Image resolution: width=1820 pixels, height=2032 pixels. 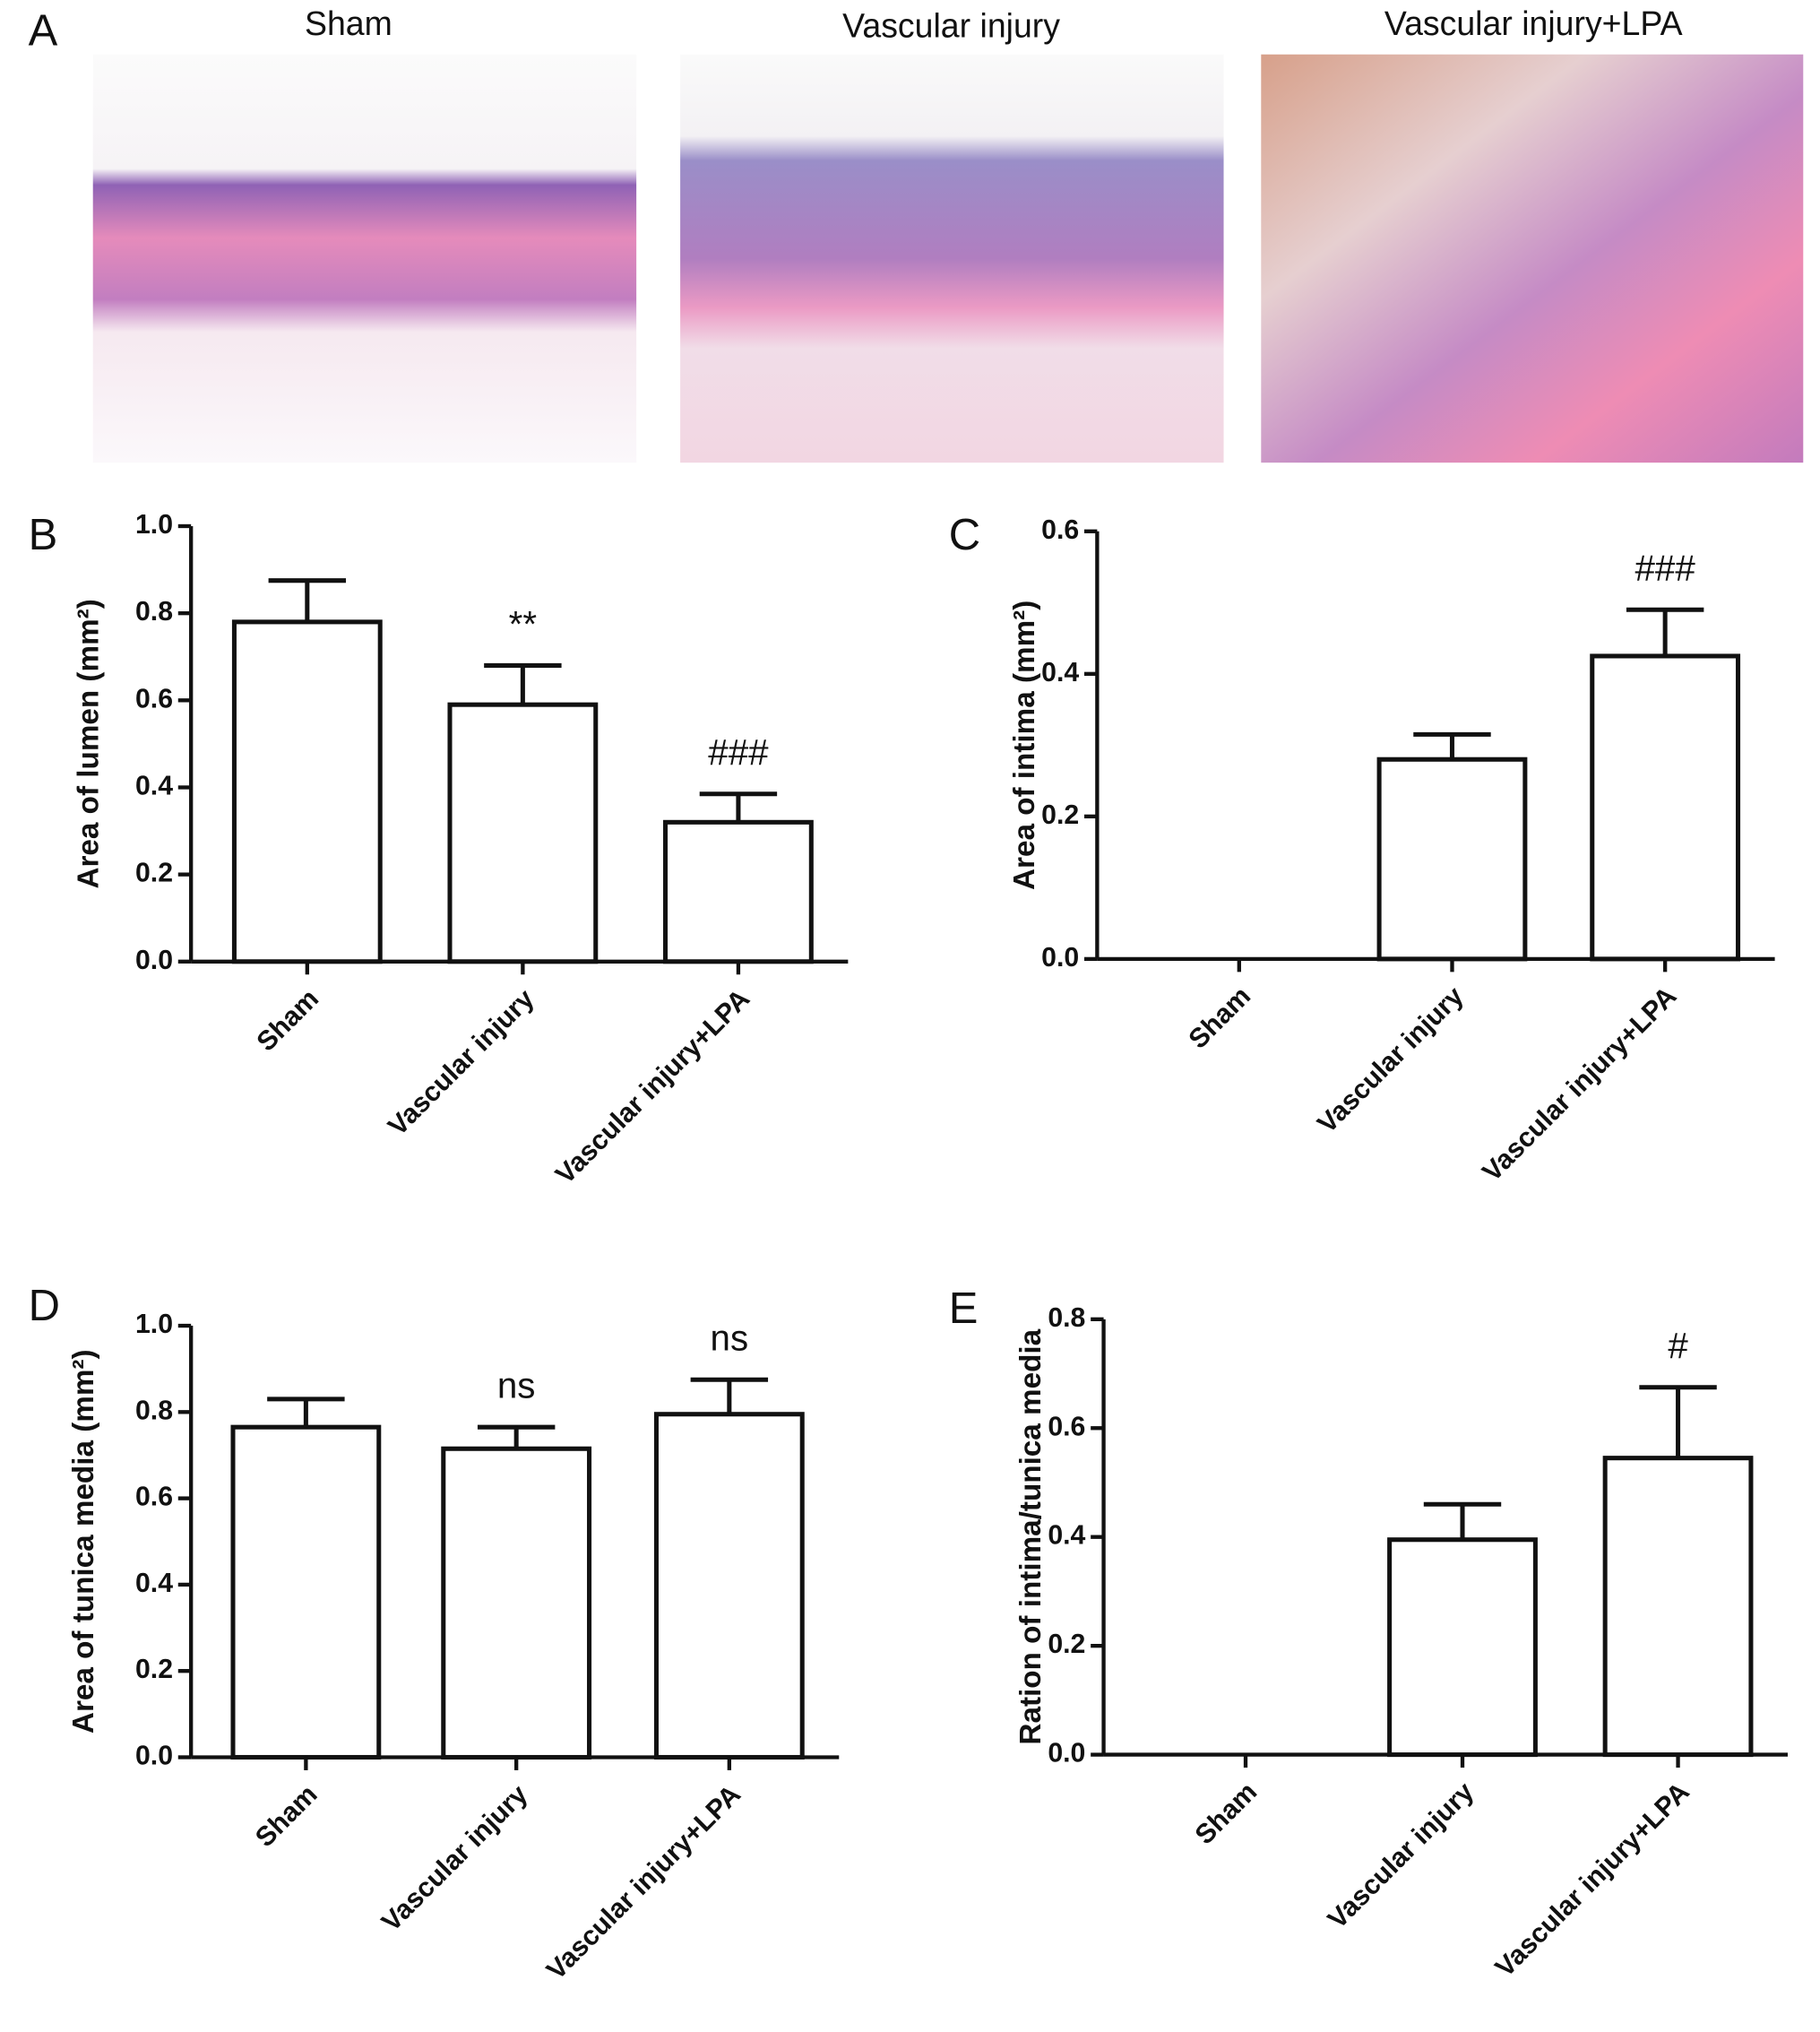 I want to click on y-axis-label: Area of intima (mm²), so click(x=1024, y=745).